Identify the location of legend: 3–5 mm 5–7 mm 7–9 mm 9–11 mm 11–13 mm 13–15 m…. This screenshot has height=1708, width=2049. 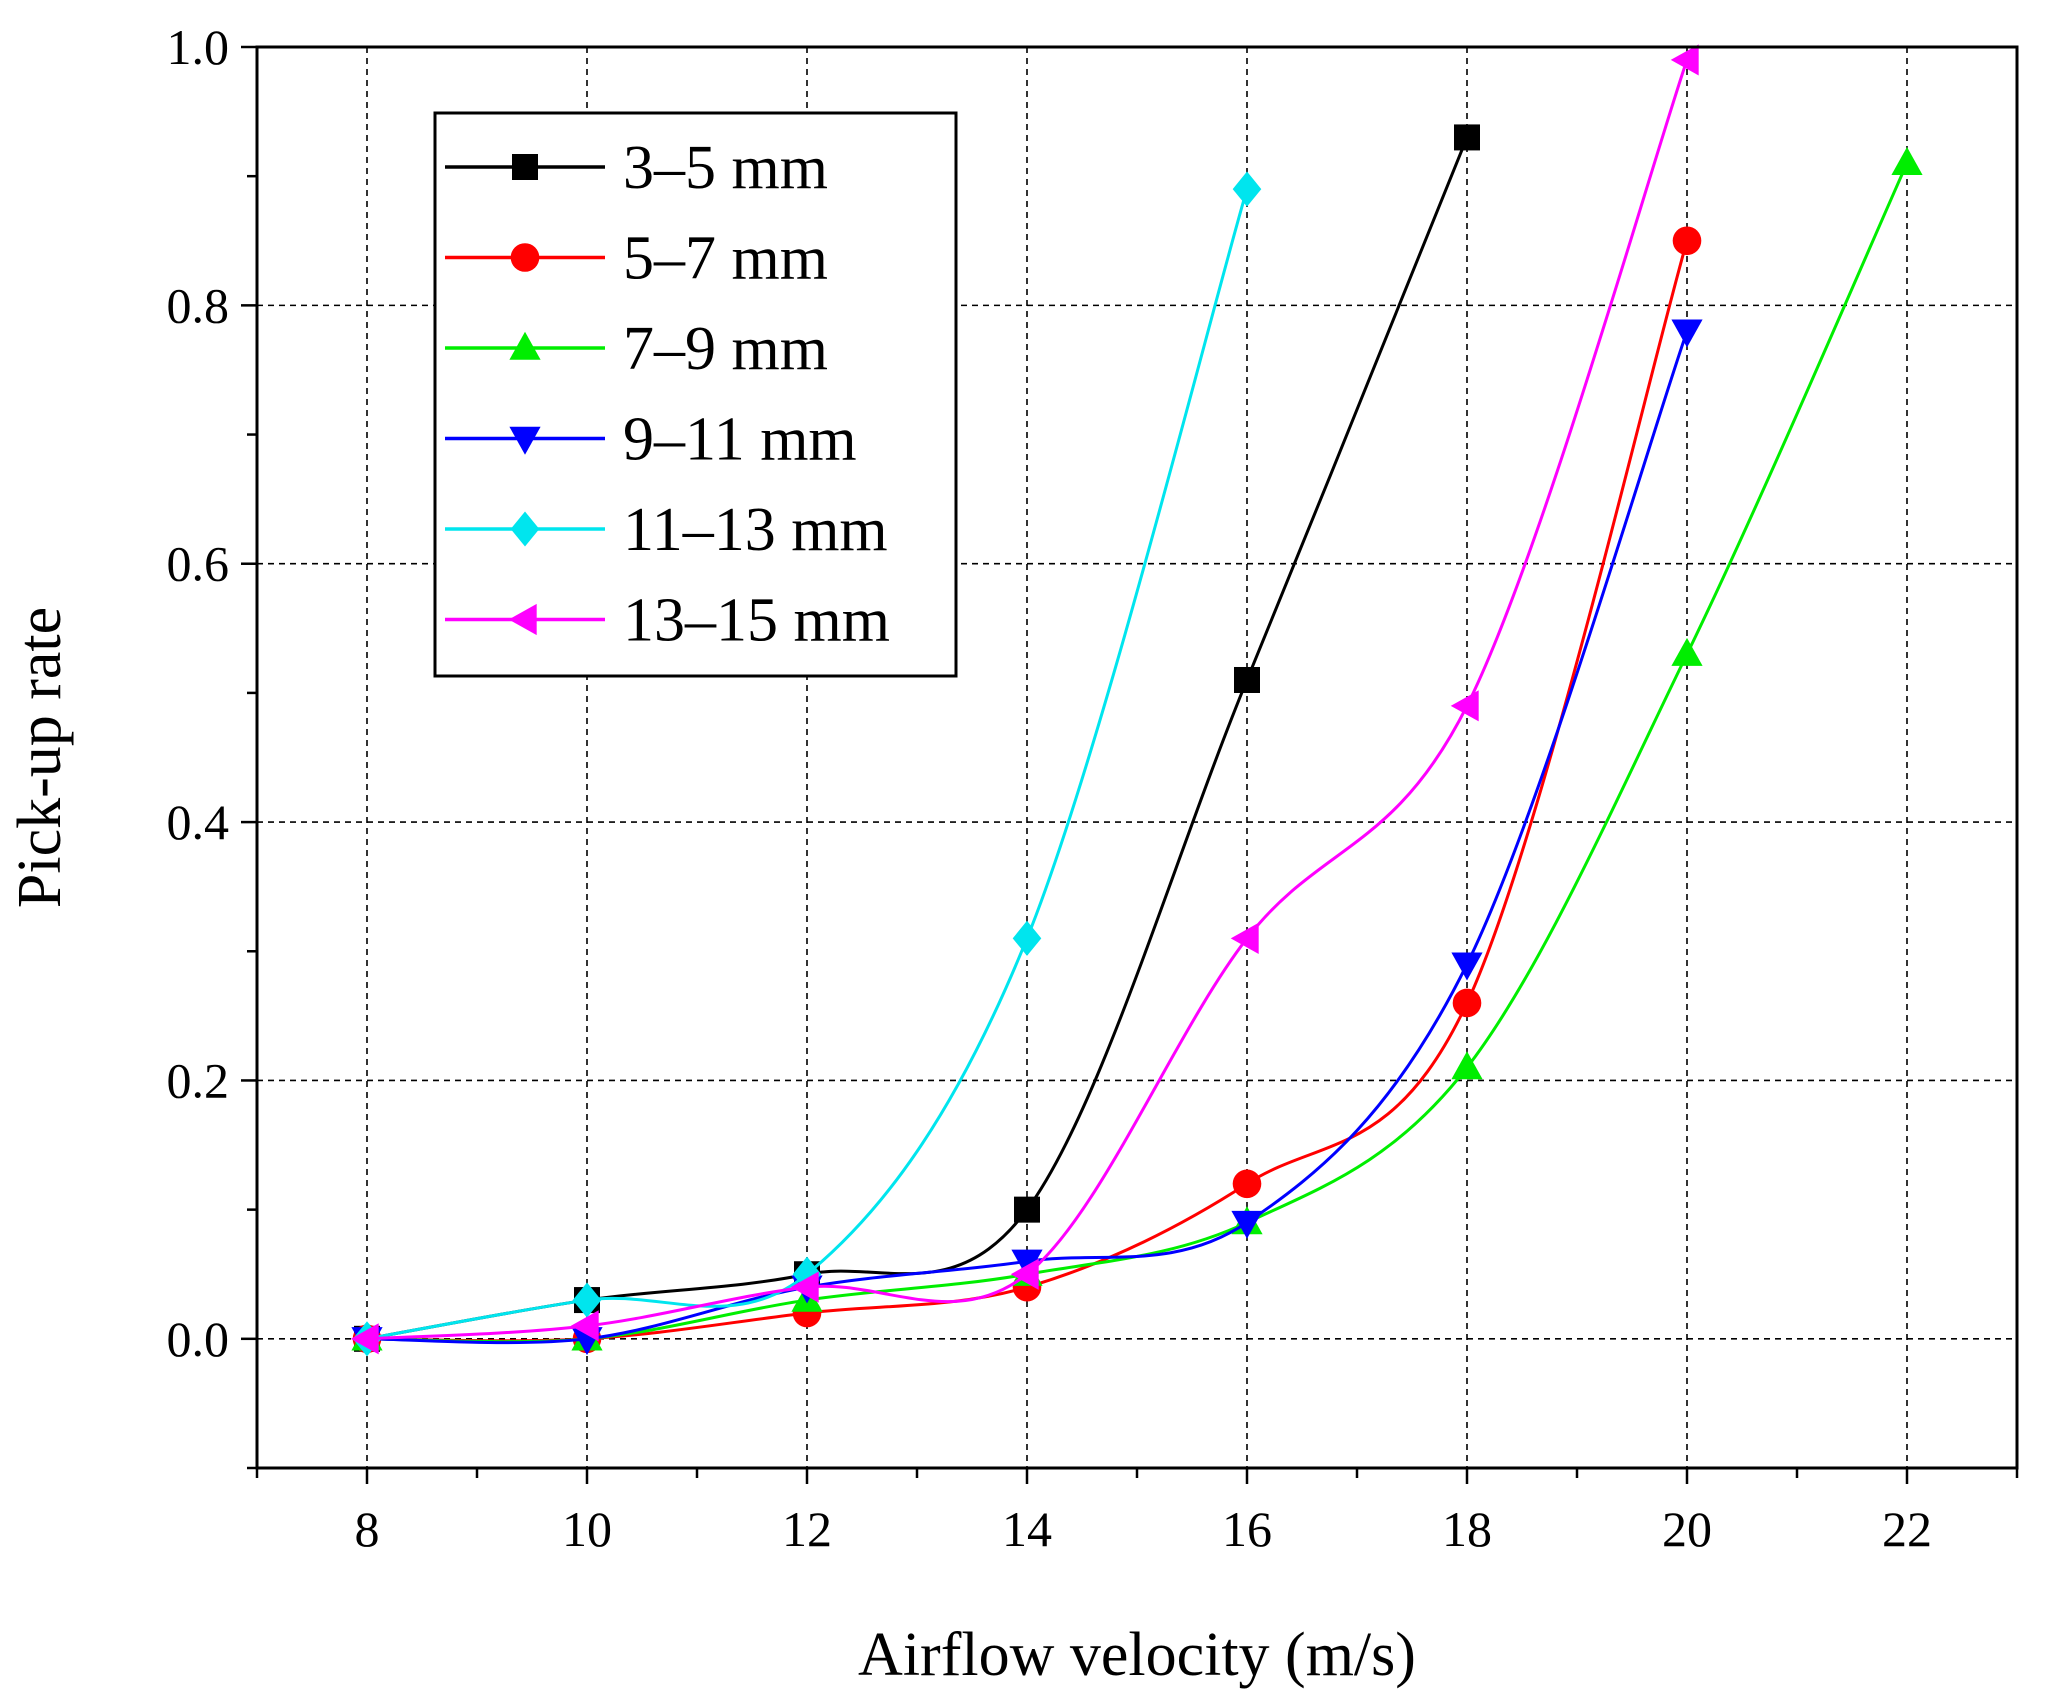
(695, 394).